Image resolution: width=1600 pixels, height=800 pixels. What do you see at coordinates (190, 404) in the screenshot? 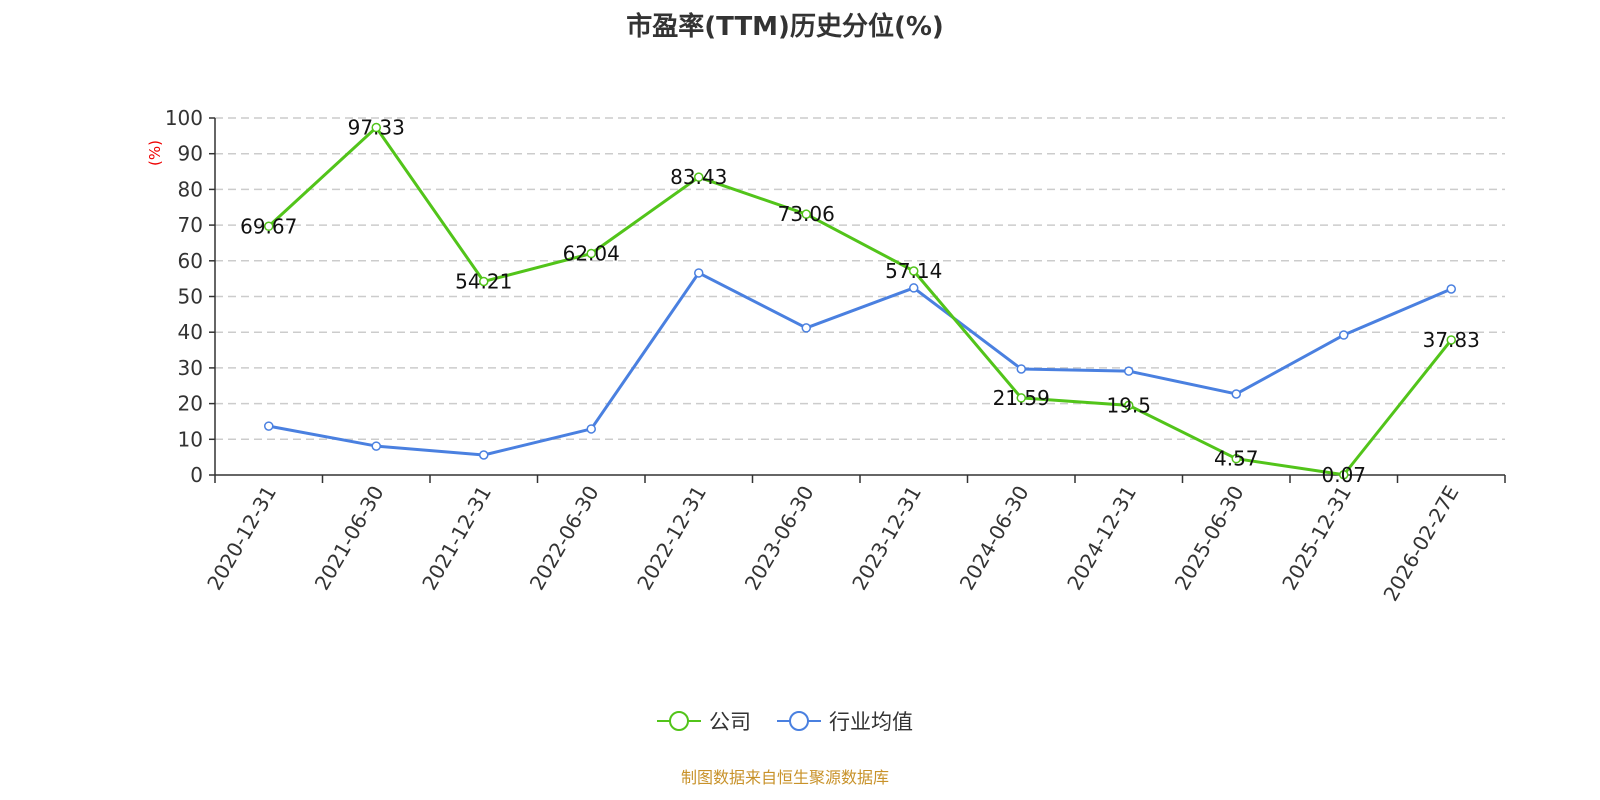
I see `y-tick-label: 20` at bounding box center [190, 404].